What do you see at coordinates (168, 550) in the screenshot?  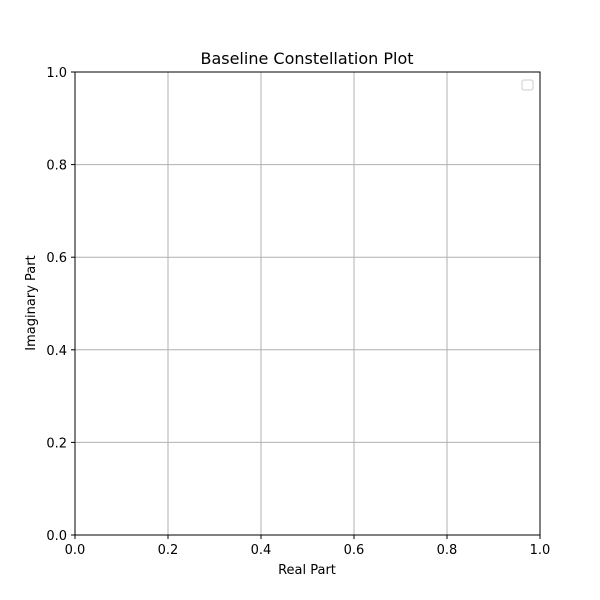 I see `x-tick-label: 0.2` at bounding box center [168, 550].